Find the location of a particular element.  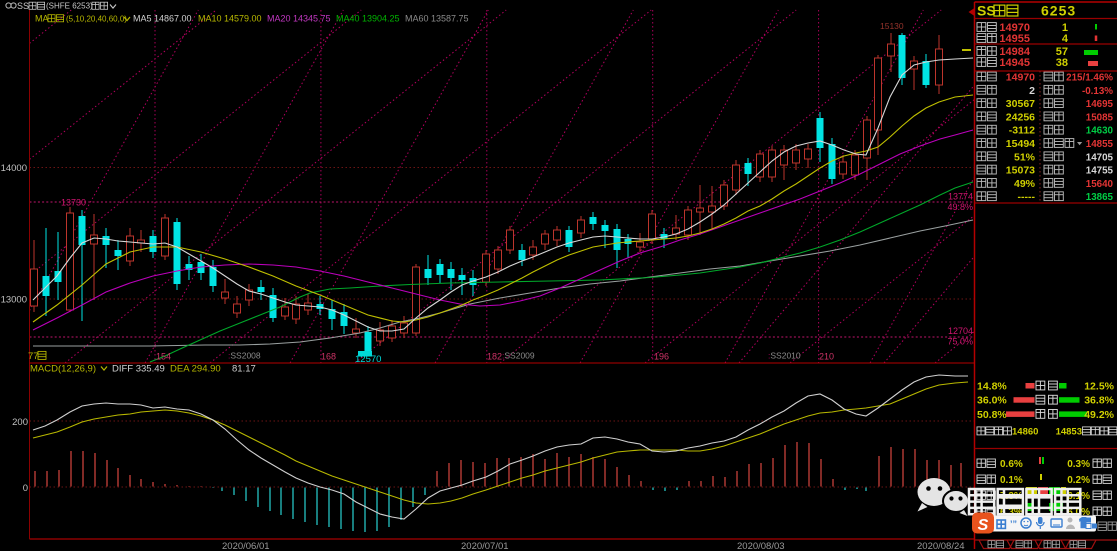

svg-text: 36.8% is located at coordinates (1099, 401).